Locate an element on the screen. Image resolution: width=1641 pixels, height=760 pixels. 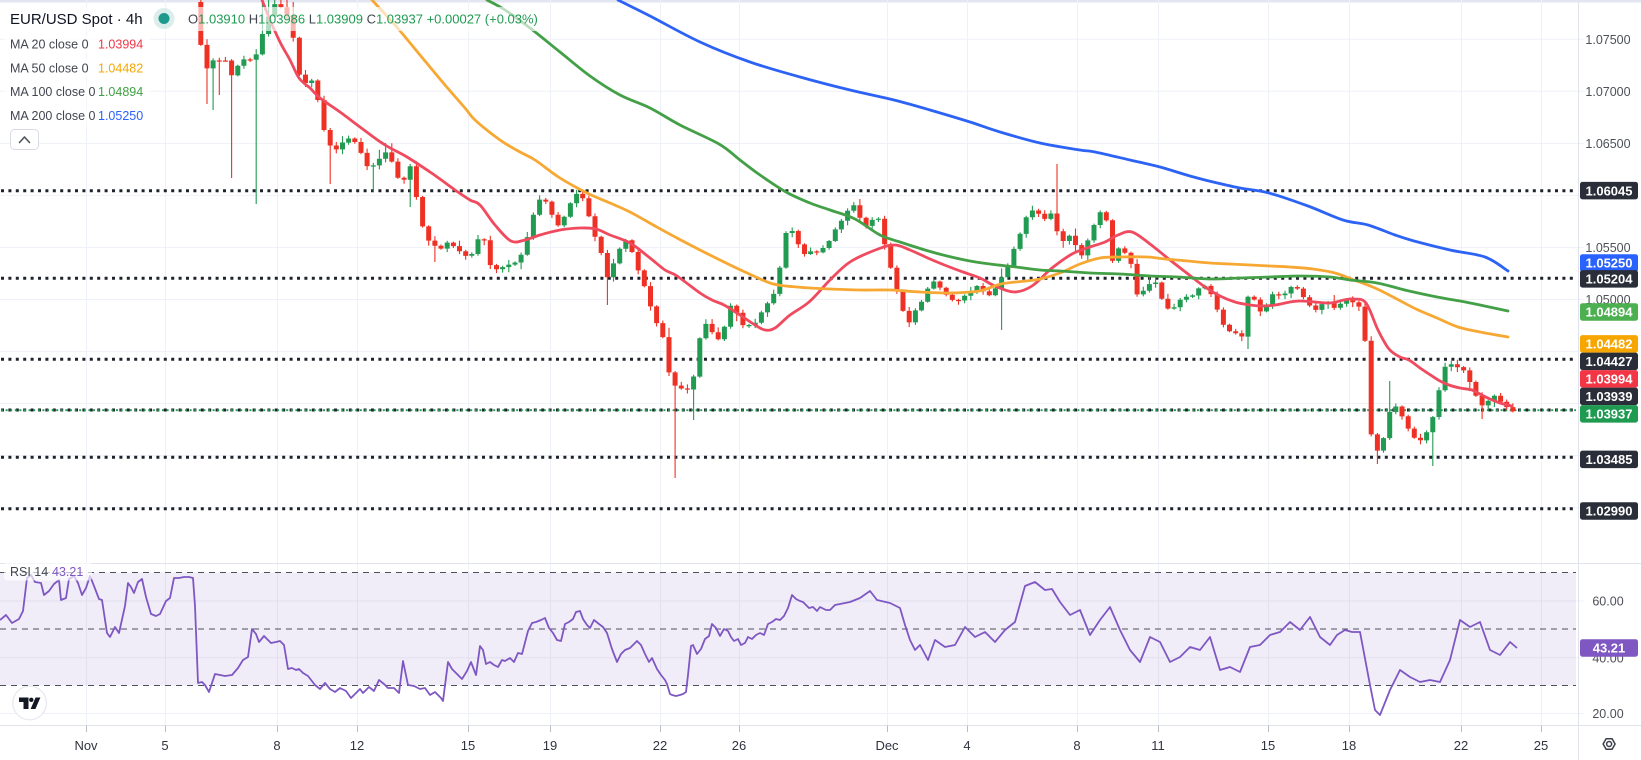
svg-text: 1.07500 is located at coordinates (1607, 40).